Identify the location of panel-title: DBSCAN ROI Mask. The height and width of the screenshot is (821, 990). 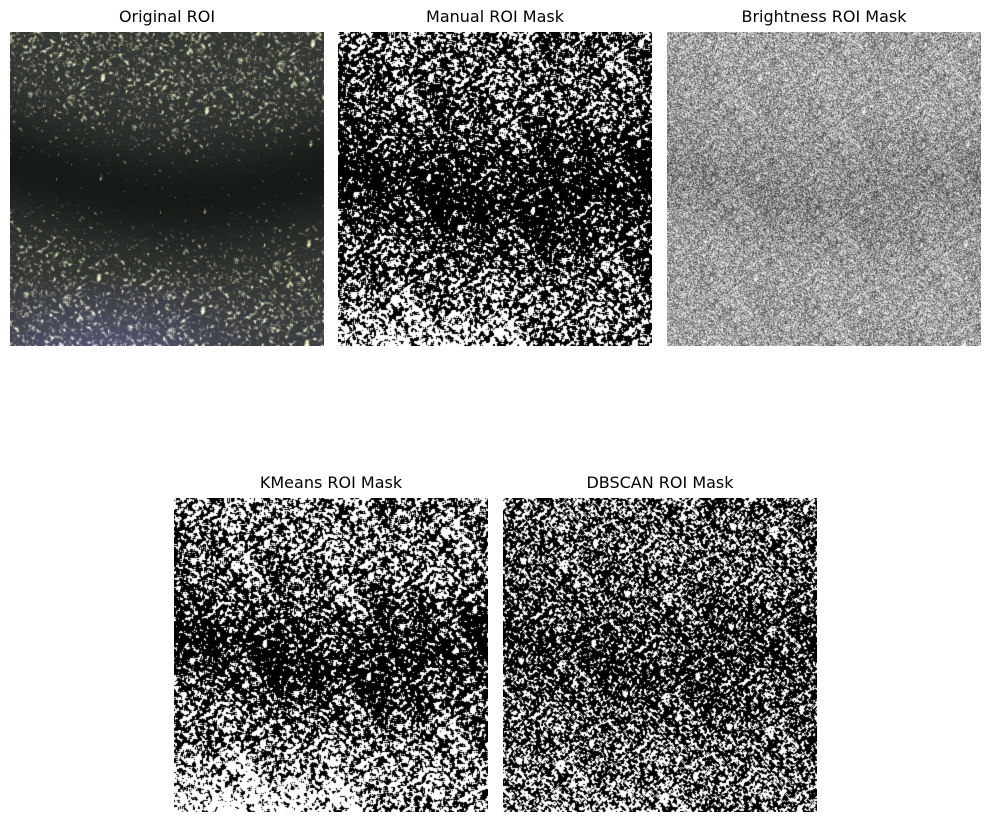
(660, 482).